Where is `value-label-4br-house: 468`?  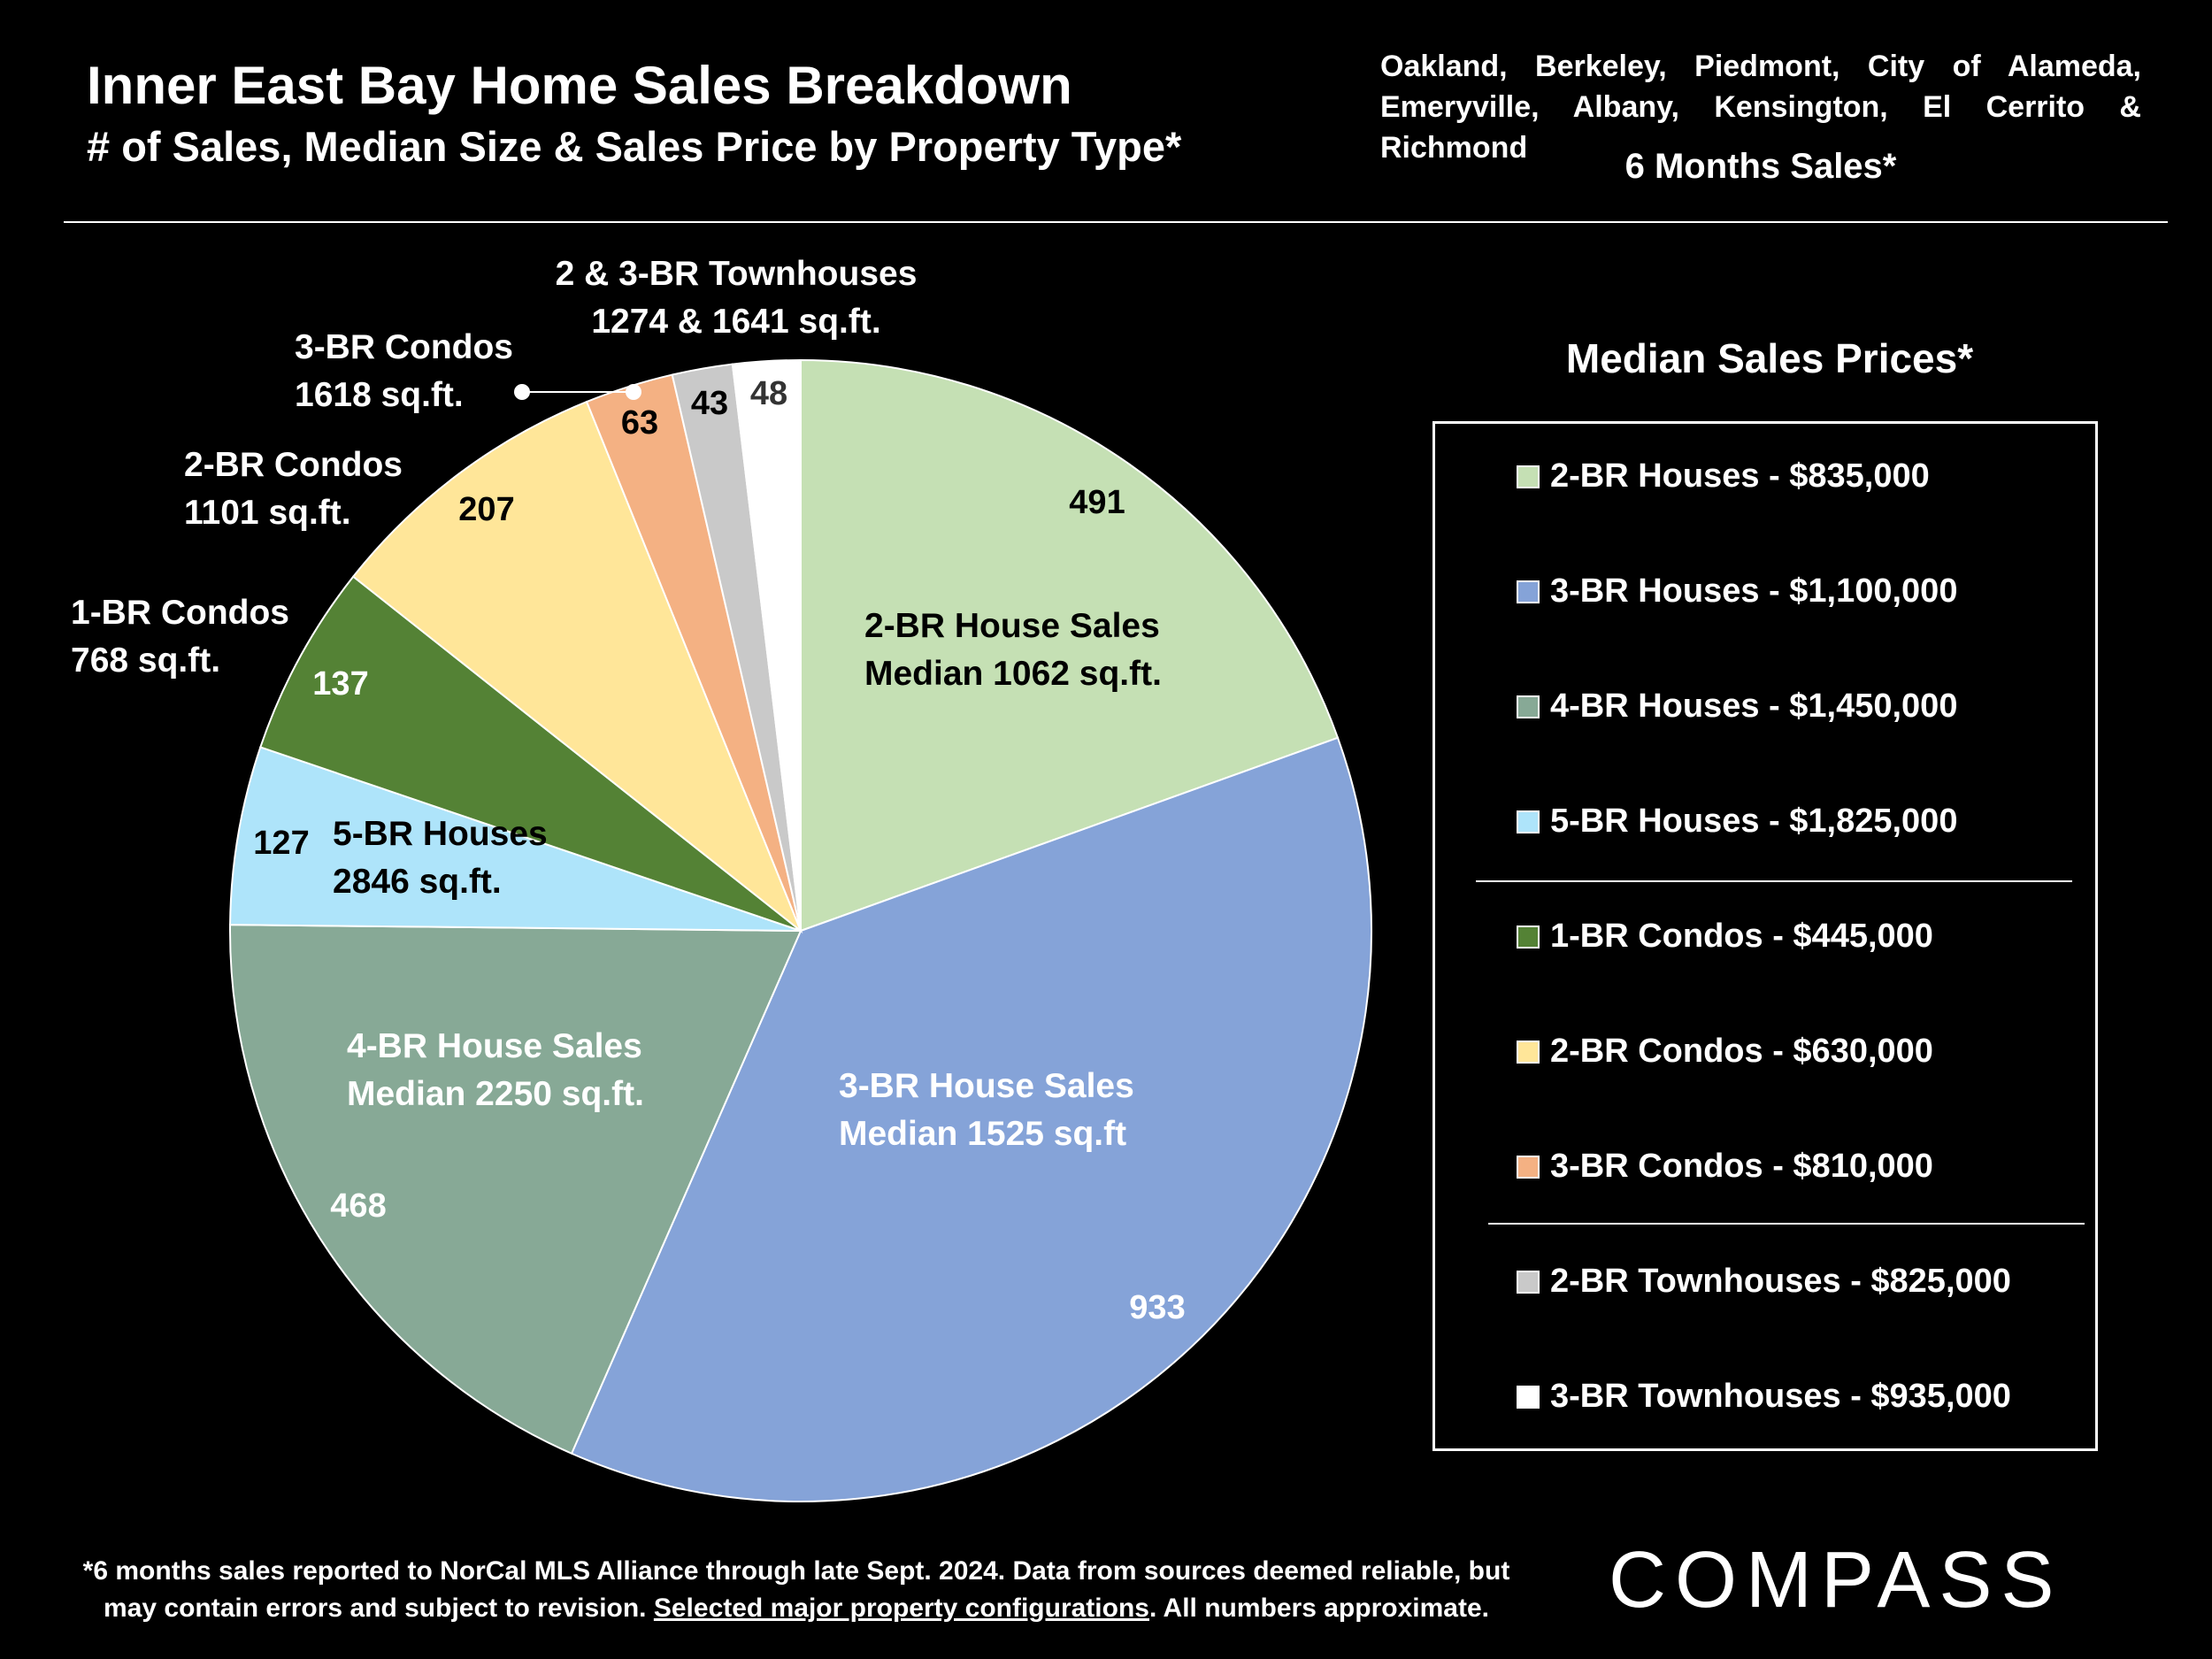
value-label-4br-house: 468 is located at coordinates (358, 1206).